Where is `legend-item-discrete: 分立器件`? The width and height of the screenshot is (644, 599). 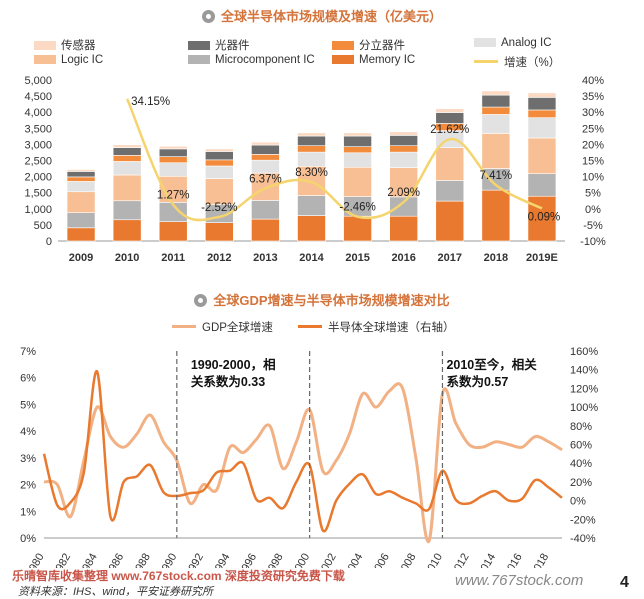
legend-item-discrete: 分立器件 is located at coordinates (368, 45).